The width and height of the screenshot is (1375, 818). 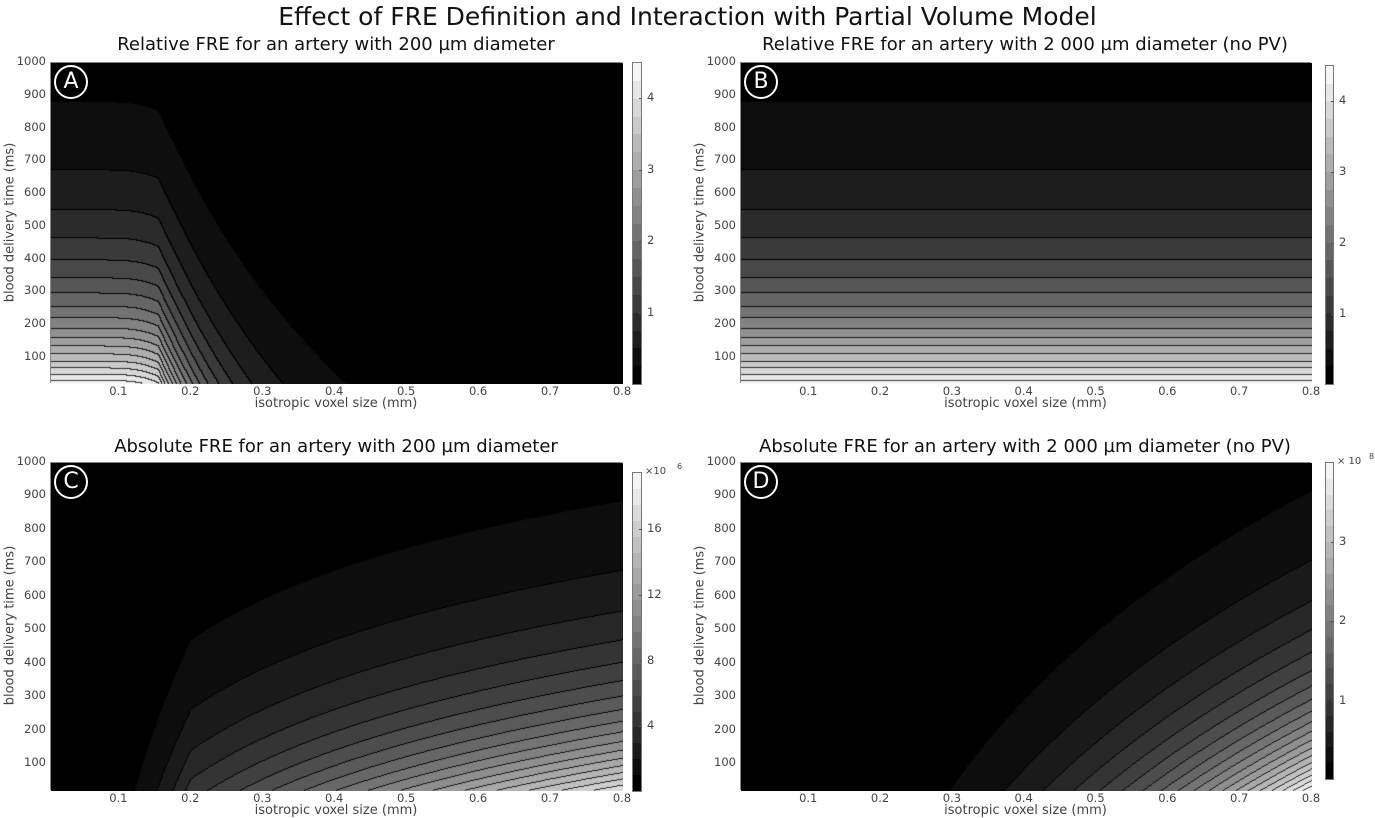 I want to click on panel-label-badge: A, so click(x=71, y=82).